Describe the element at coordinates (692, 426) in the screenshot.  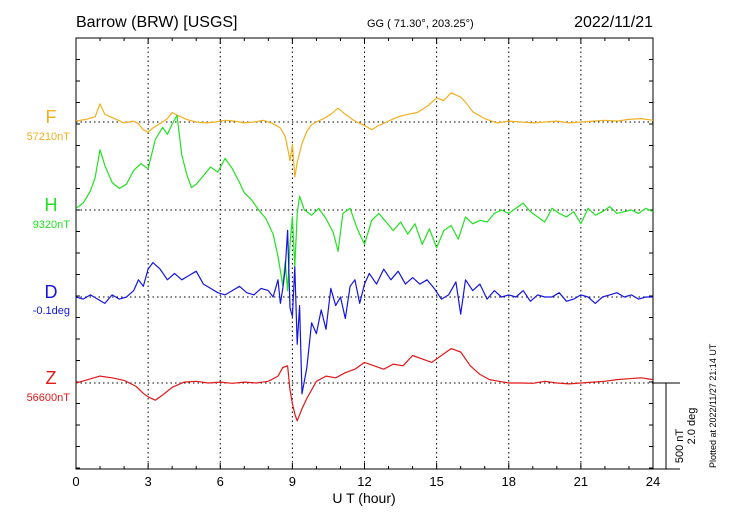
I see `scale-bar-deg-label: 2.0 deg` at that location.